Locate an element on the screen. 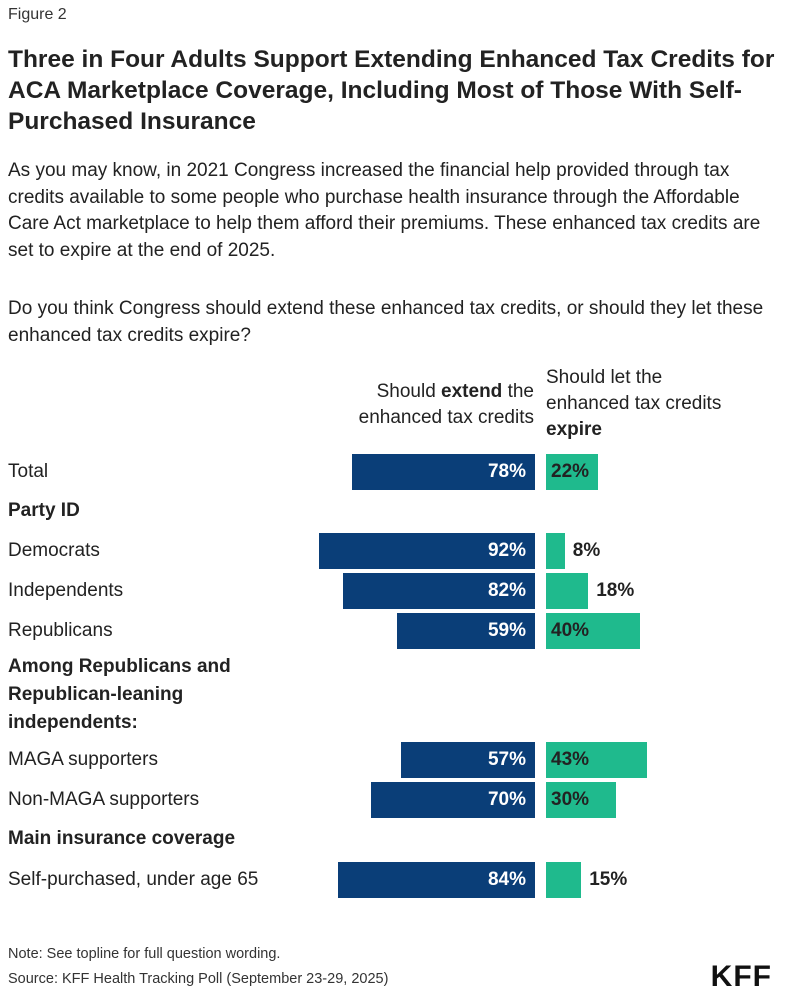 Image resolution: width=786 pixels, height=1000 pixels. value-label-extend: 57% is located at coordinates (506, 759).